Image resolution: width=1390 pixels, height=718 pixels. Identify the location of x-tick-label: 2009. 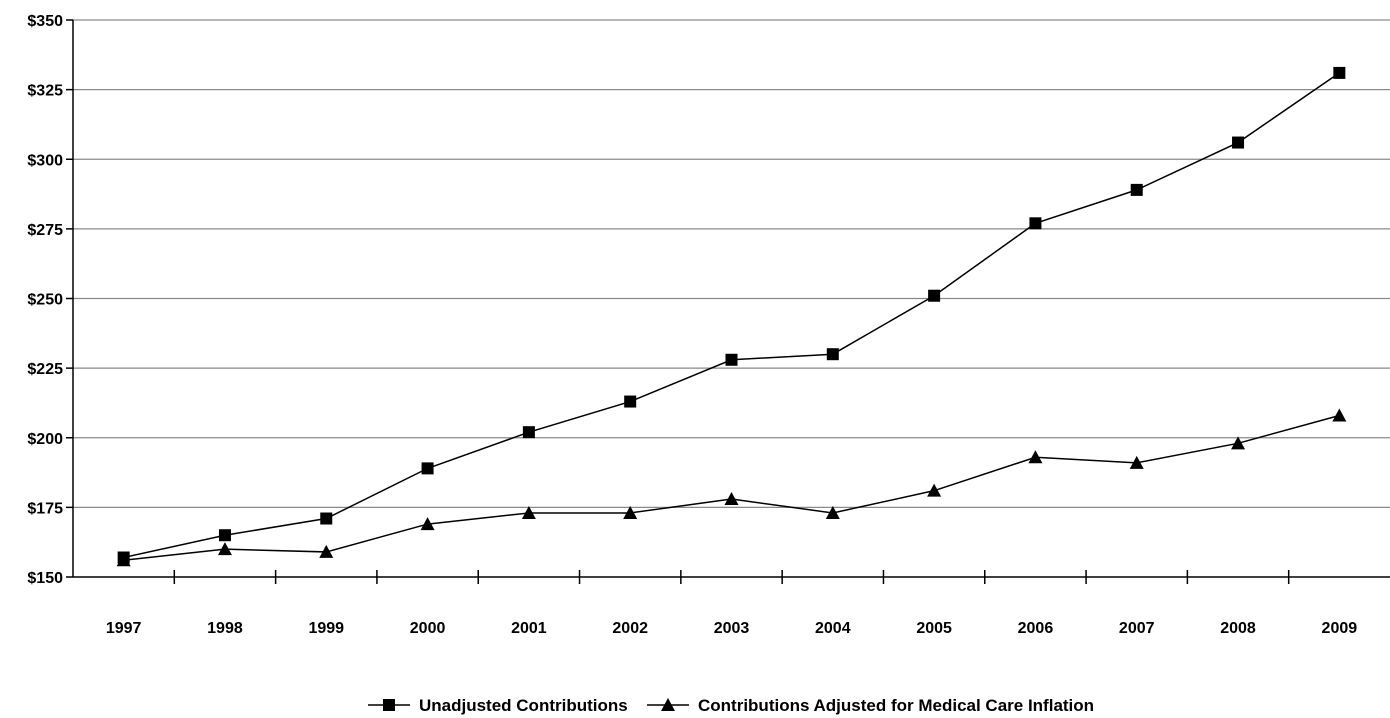
(1340, 628).